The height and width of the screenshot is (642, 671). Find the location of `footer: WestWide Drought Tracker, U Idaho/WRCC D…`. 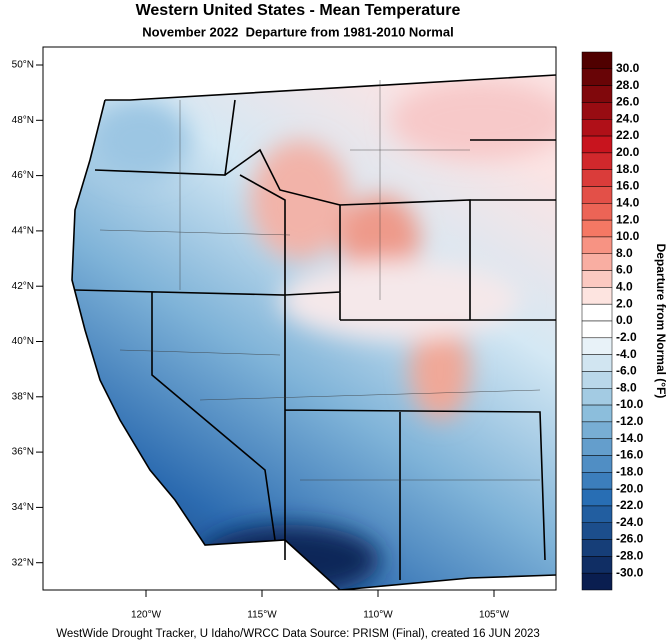

footer: WestWide Drought Tracker, U Idaho/WRCC D… is located at coordinates (298, 634).